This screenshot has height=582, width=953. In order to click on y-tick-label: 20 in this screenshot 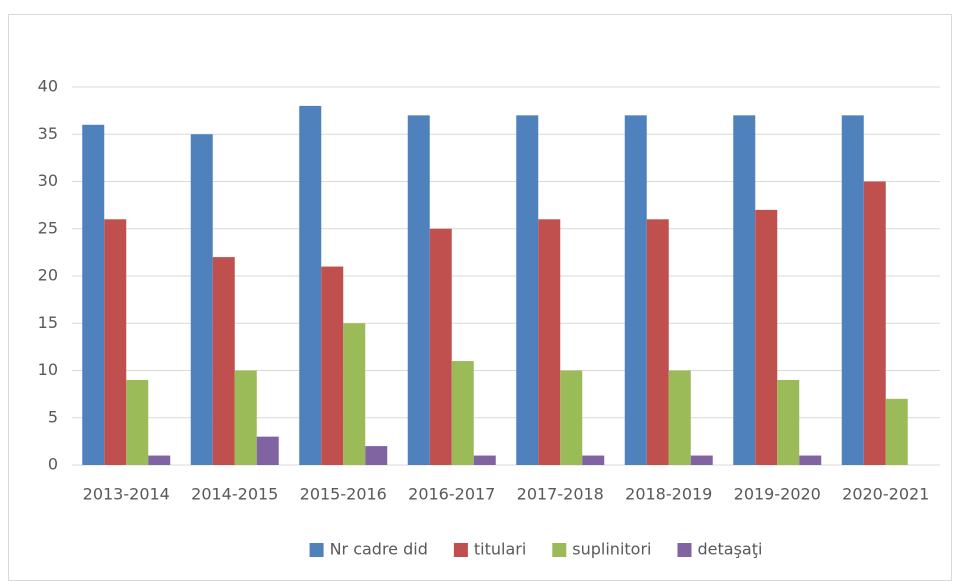, I will do `click(48, 275)`.